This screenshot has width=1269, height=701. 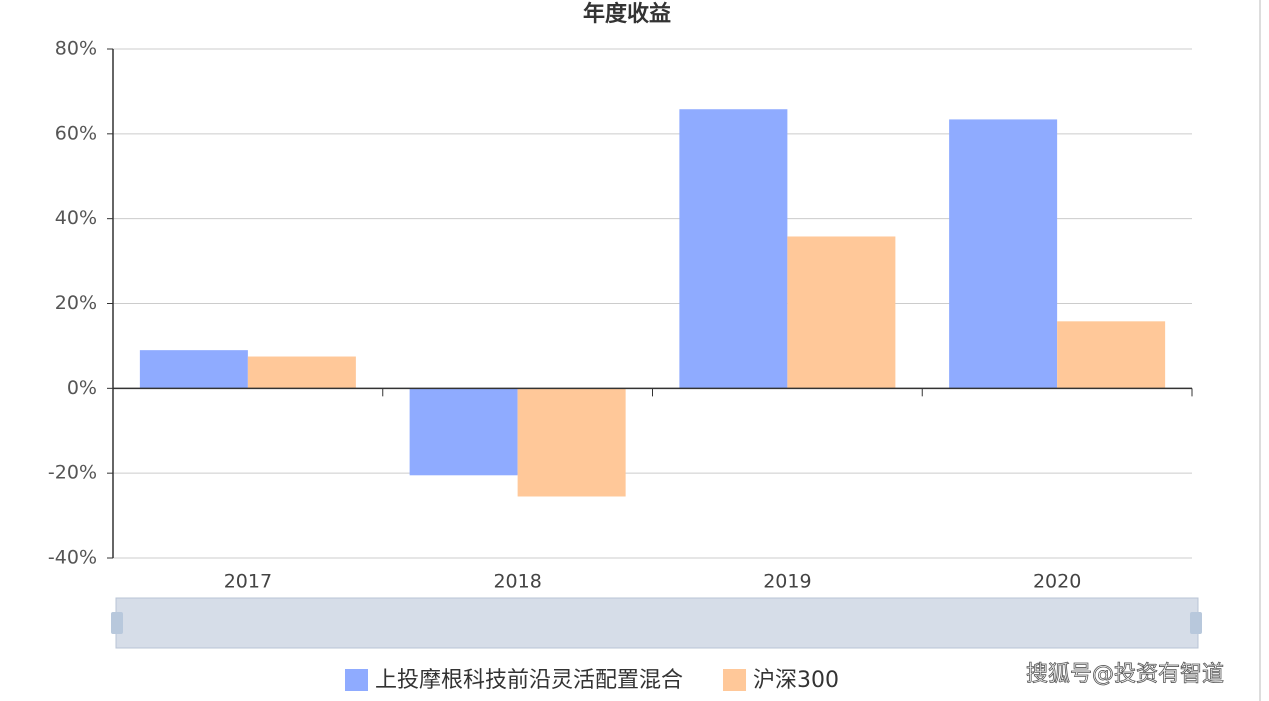 What do you see at coordinates (76, 49) in the screenshot?
I see `y-tick-label: 80%` at bounding box center [76, 49].